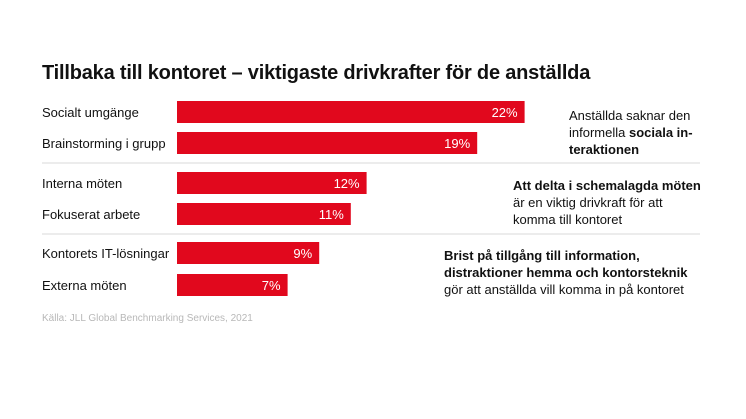  I want to click on category-label: Socialt umgänge, so click(90, 112).